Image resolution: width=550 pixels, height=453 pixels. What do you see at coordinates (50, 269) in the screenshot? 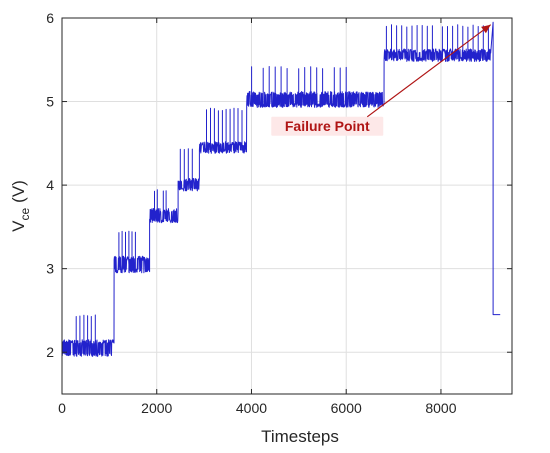
I see `y-tick-label: 3` at bounding box center [50, 269].